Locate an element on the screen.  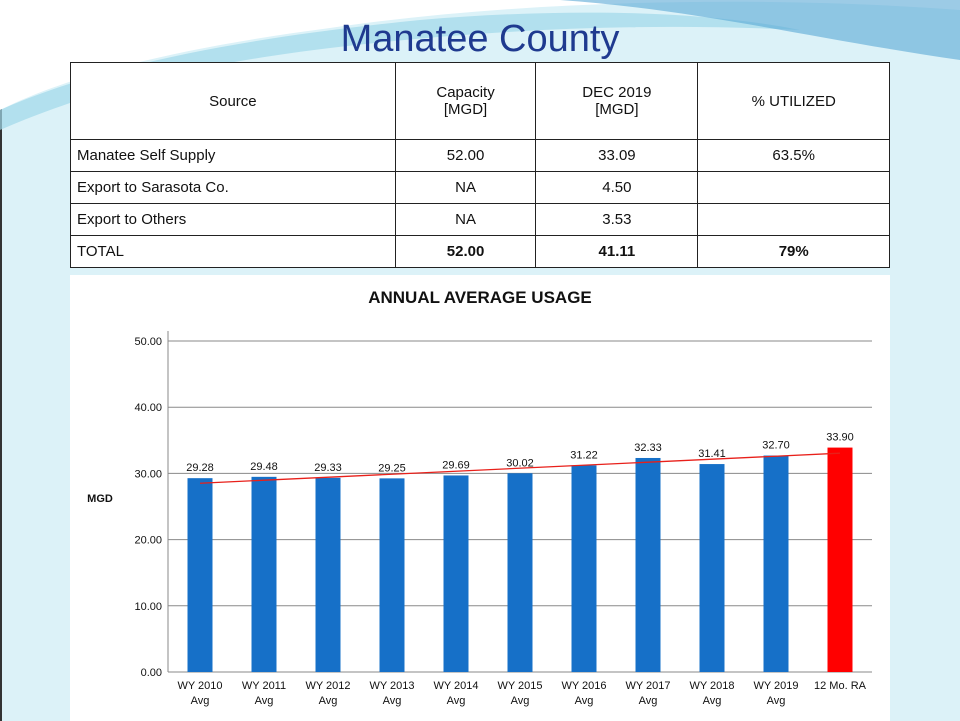
x-tick-label: WY 2012 Avg is located at coordinates (327, 693).